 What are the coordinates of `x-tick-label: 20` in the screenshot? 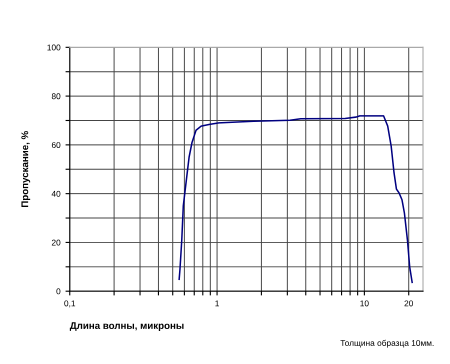 It's located at (409, 303).